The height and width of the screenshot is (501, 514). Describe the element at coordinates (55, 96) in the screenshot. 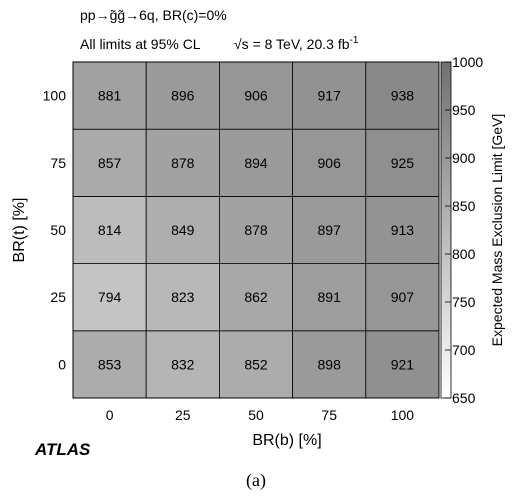

I see `y-tick-label: 100` at that location.